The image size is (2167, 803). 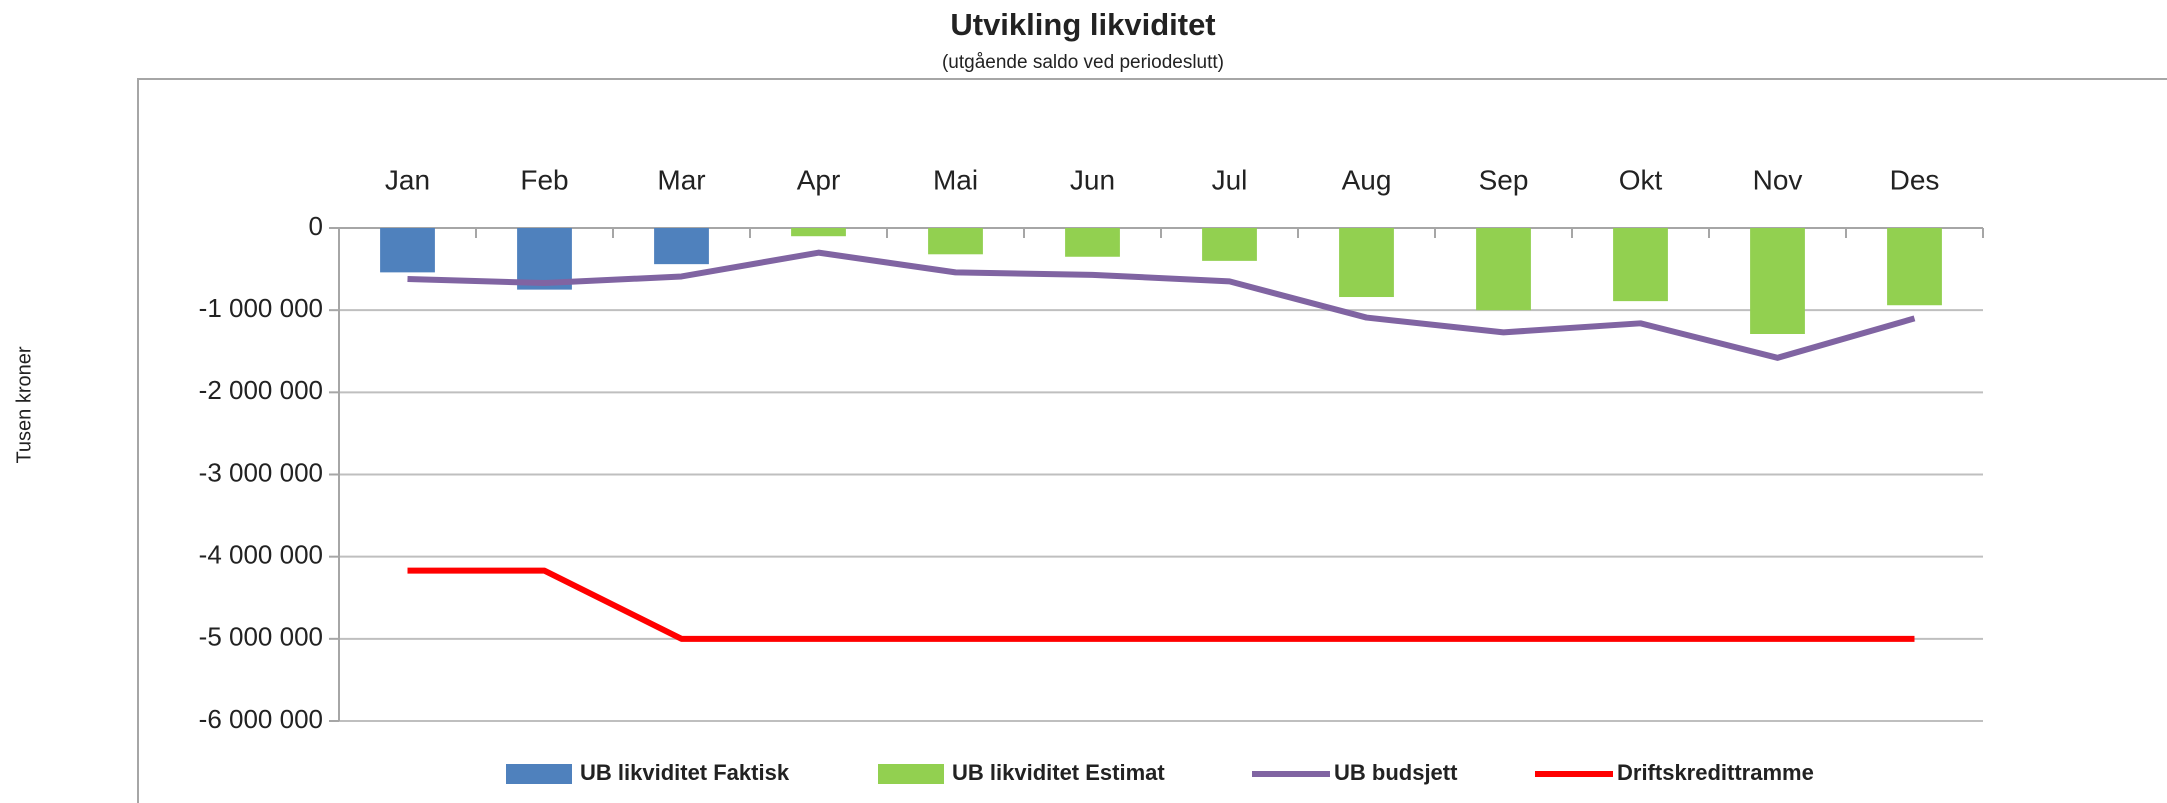 I want to click on y-tick-label: -4 000 000, so click(x=261, y=555).